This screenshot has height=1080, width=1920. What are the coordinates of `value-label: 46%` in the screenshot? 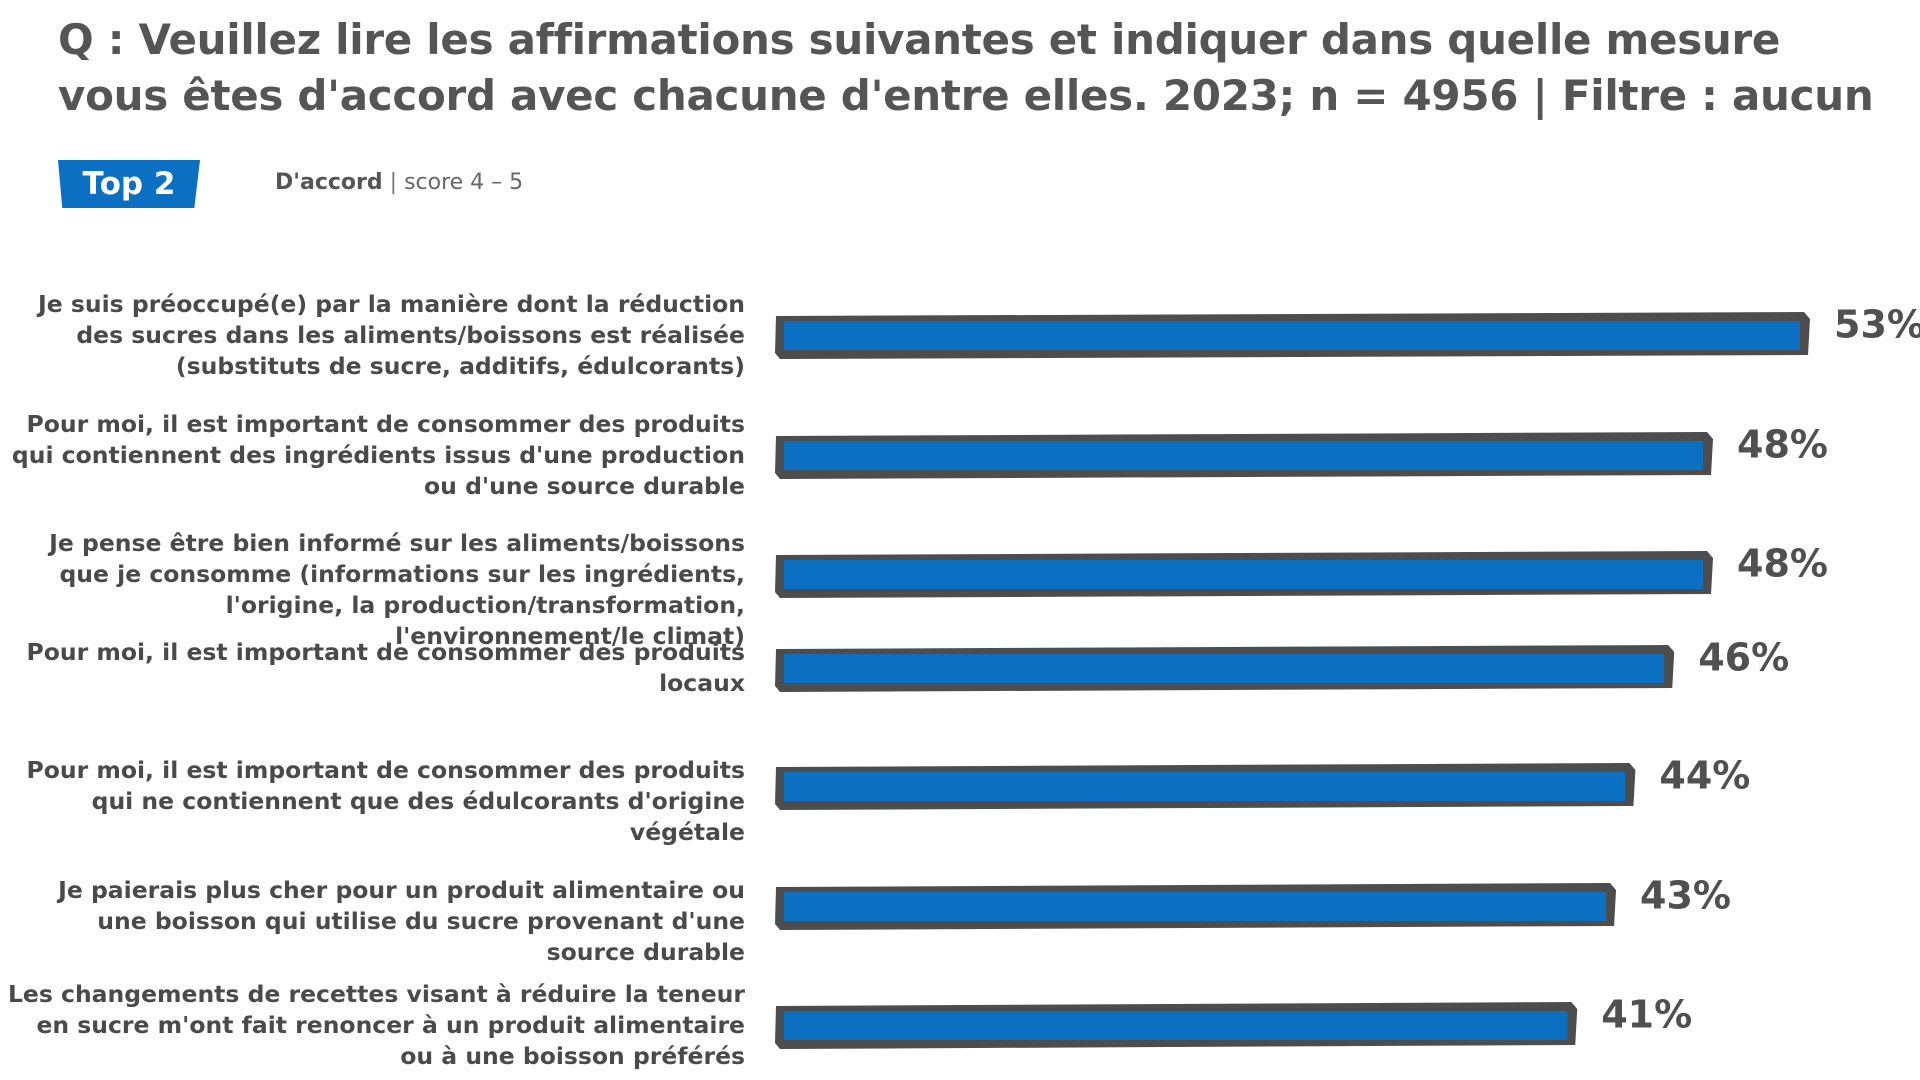 It's located at (1743, 658).